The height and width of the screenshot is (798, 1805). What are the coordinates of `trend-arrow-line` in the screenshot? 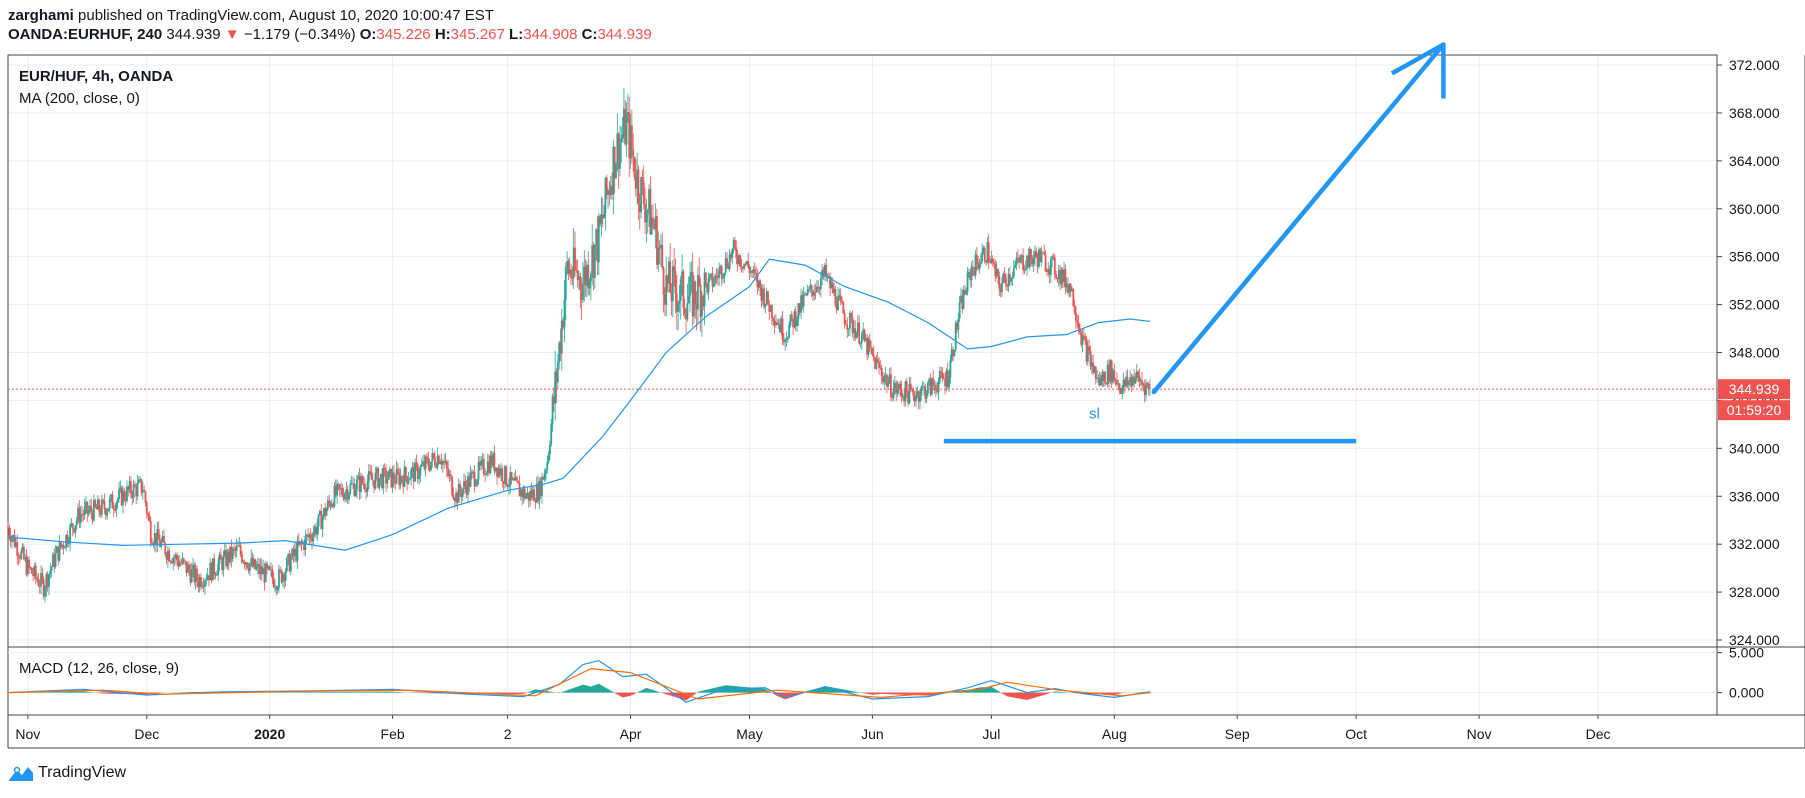 It's located at (1298, 218).